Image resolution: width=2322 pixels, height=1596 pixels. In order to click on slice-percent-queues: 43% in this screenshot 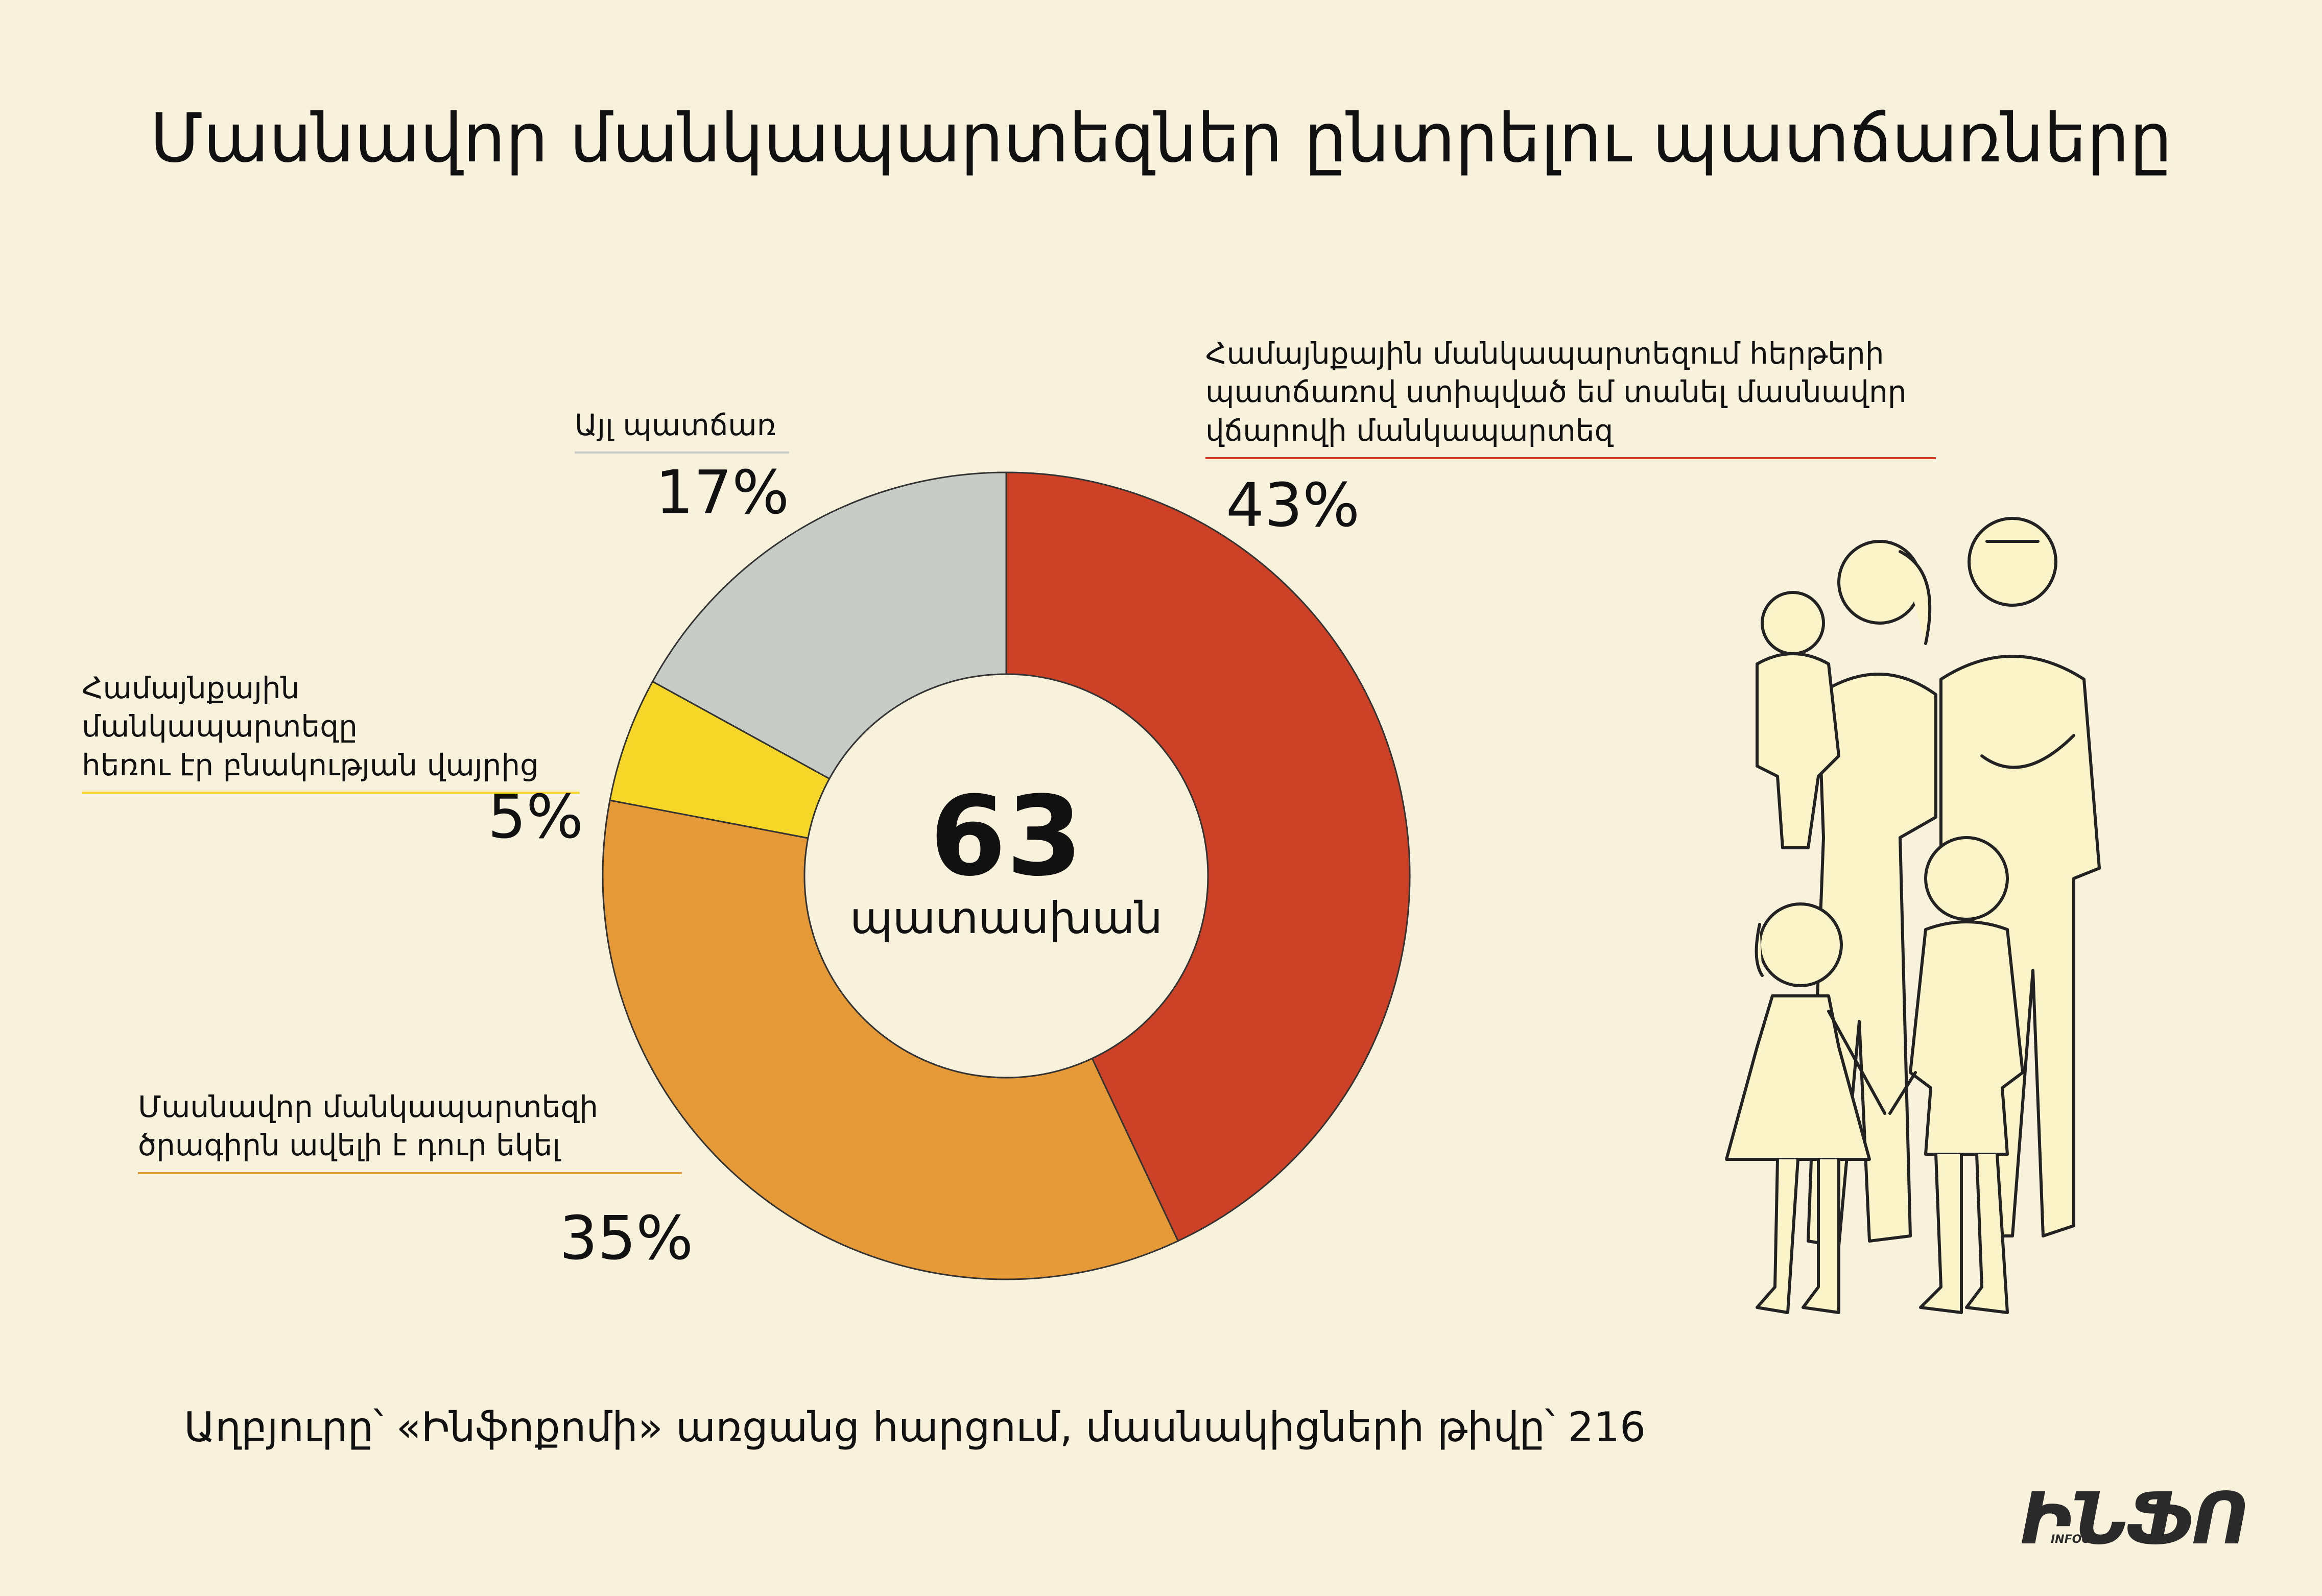, I will do `click(1293, 505)`.